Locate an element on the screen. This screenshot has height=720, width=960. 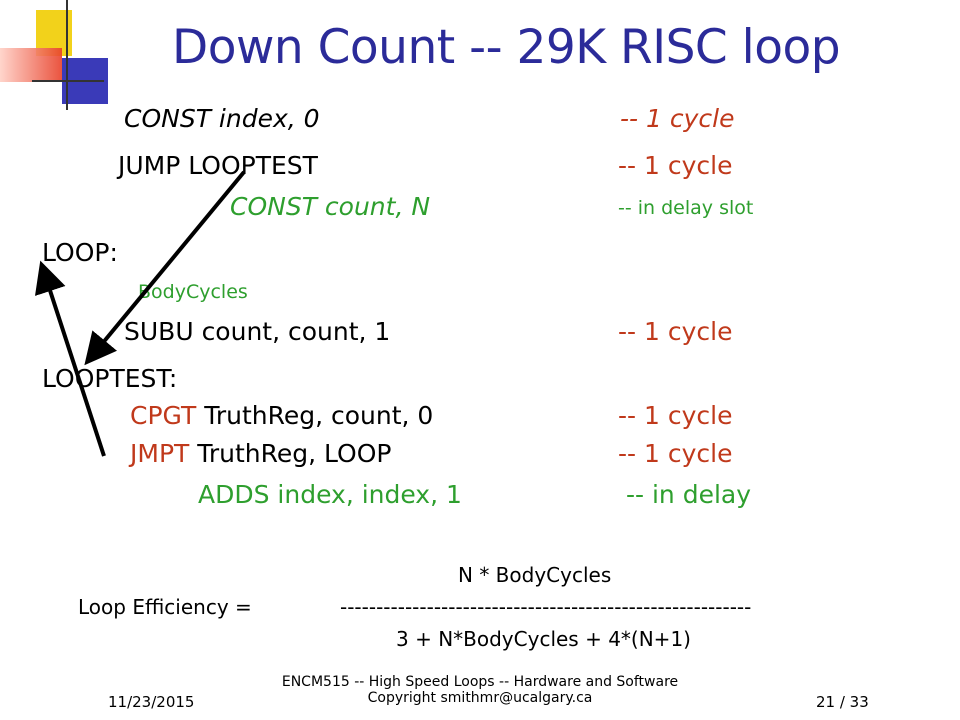
cpgt-args: TruthReg, count, 0 is located at coordinates (315, 415).